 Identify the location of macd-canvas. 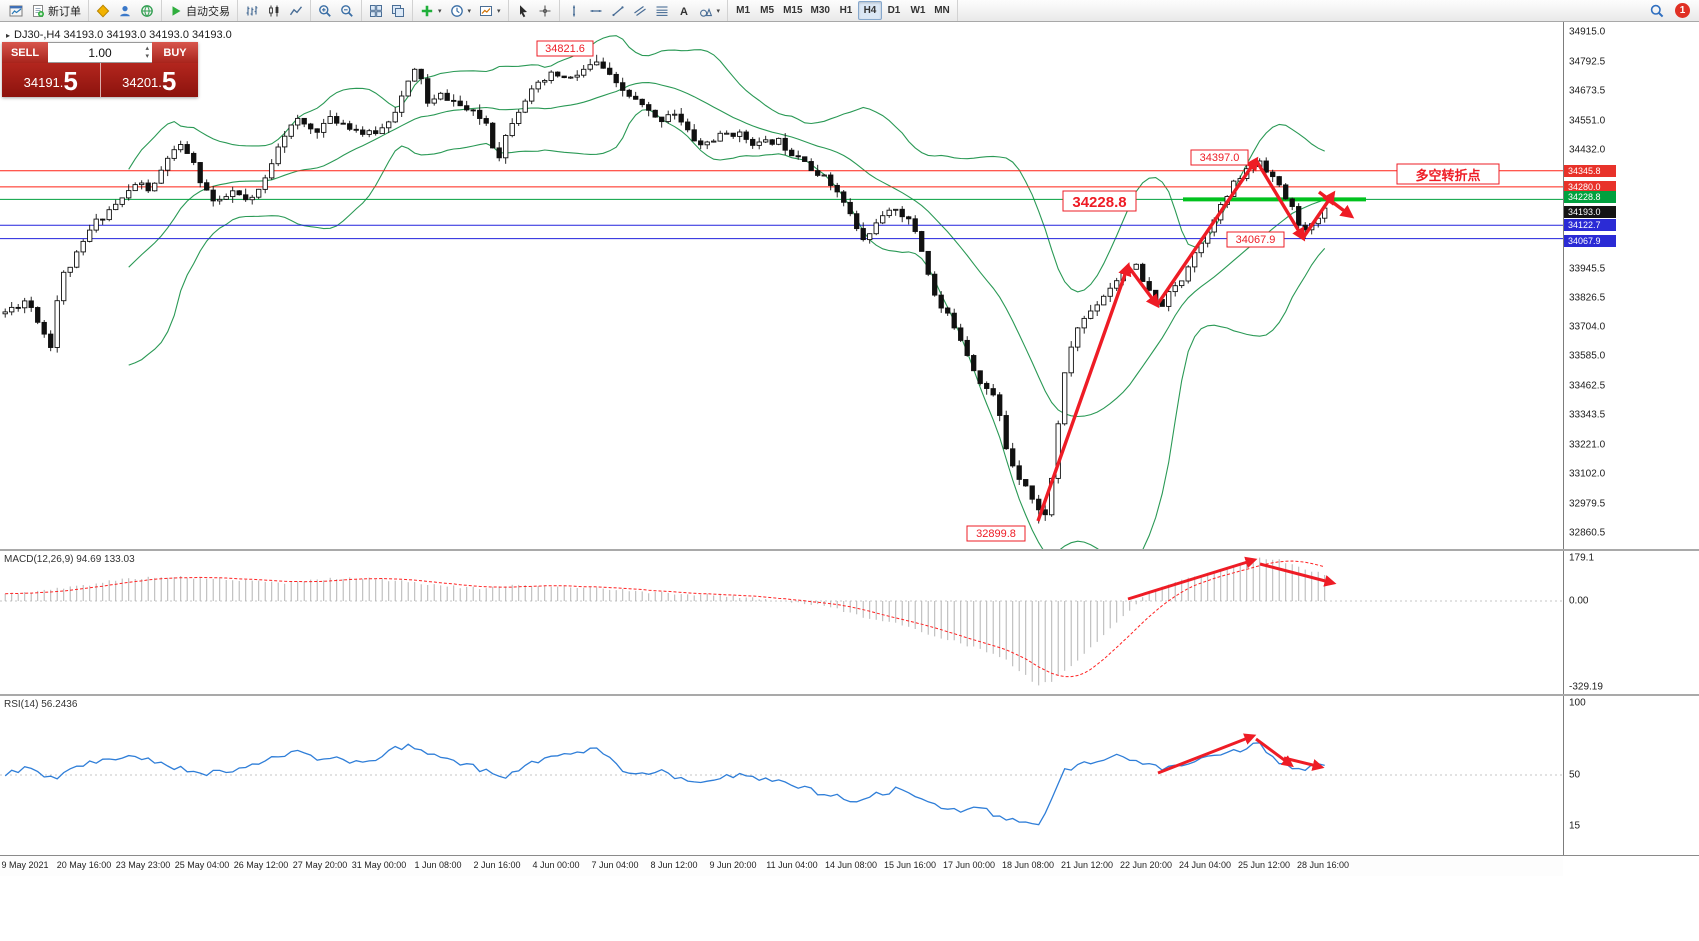
(781, 621).